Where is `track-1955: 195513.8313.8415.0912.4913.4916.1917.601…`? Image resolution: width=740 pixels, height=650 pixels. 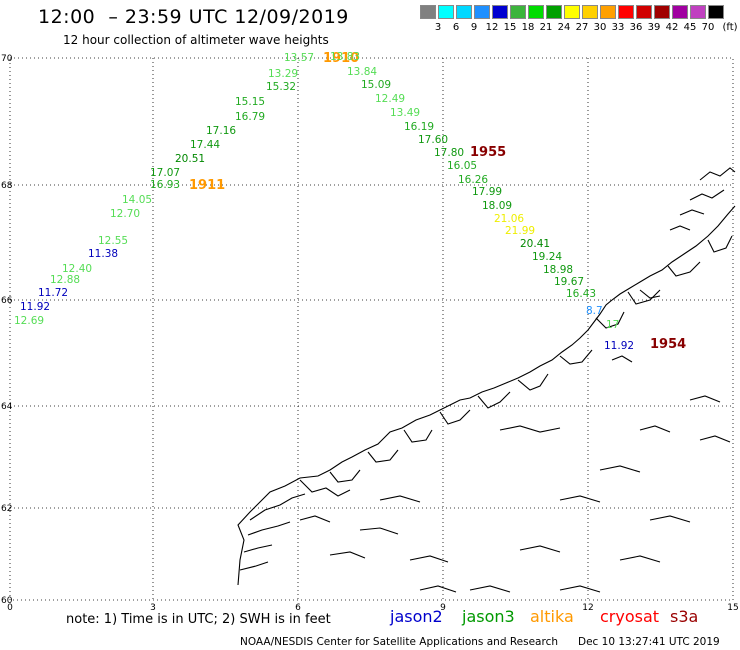
track-1955: 195513.8313.8415.0912.4913.4916.1917.601… is located at coordinates (463, 175).